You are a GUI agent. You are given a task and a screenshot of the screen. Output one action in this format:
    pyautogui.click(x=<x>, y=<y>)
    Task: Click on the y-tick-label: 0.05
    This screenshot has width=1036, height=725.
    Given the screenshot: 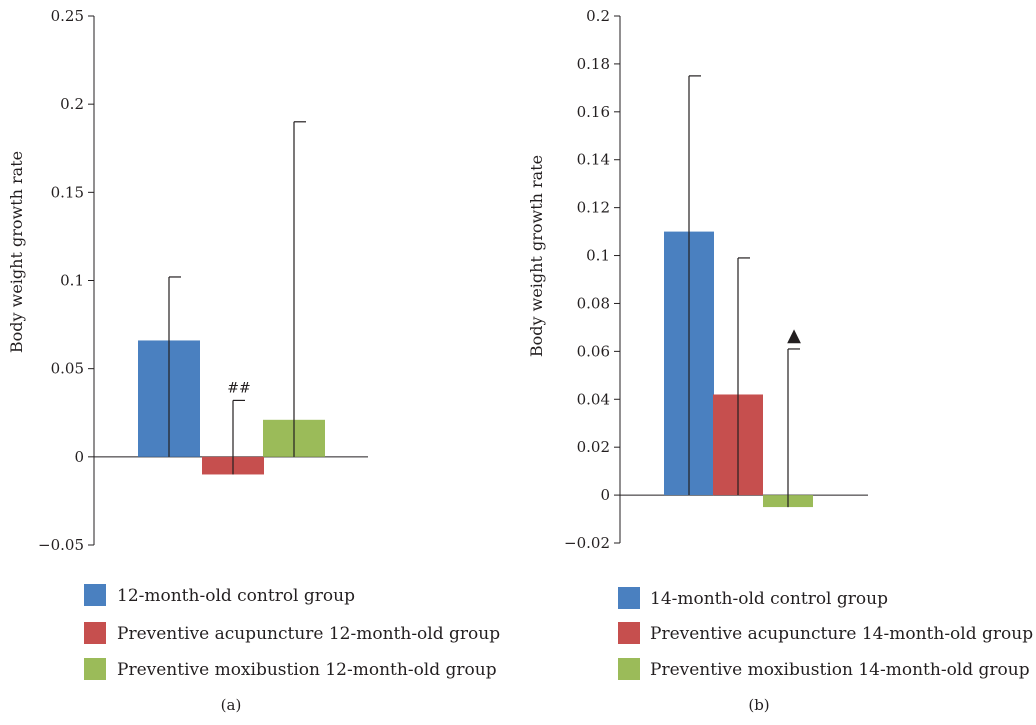 What is the action you would take?
    pyautogui.click(x=67, y=369)
    